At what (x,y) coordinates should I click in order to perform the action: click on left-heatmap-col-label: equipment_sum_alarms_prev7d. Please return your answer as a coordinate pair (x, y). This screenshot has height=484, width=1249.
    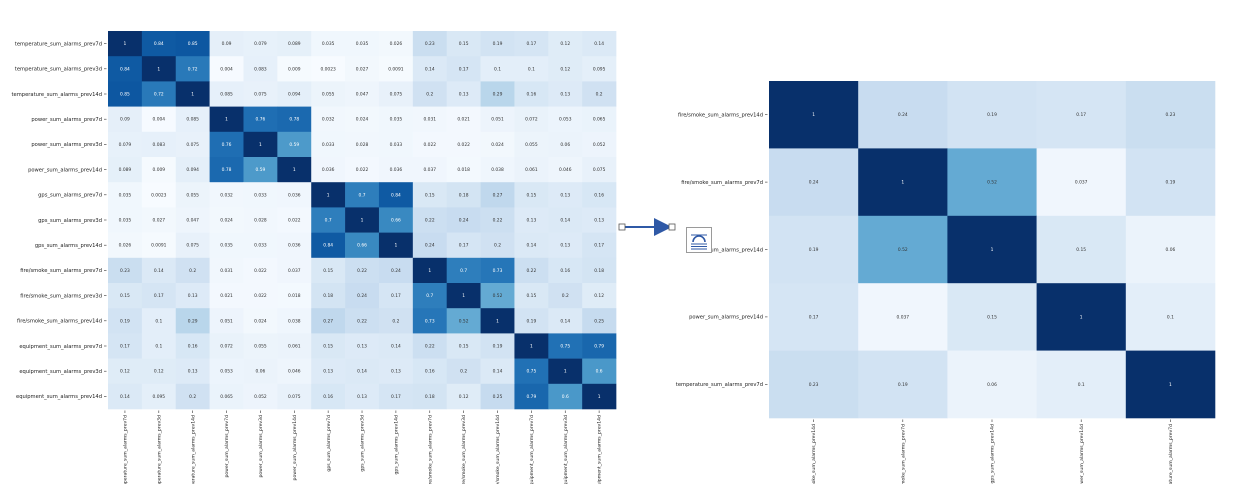
    Looking at the image, I should click on (532, 449).